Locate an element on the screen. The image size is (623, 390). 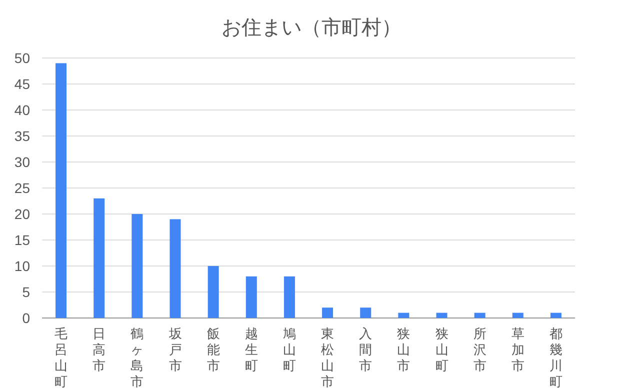
x-tick-label: 毛呂山町 is located at coordinates (61, 357).